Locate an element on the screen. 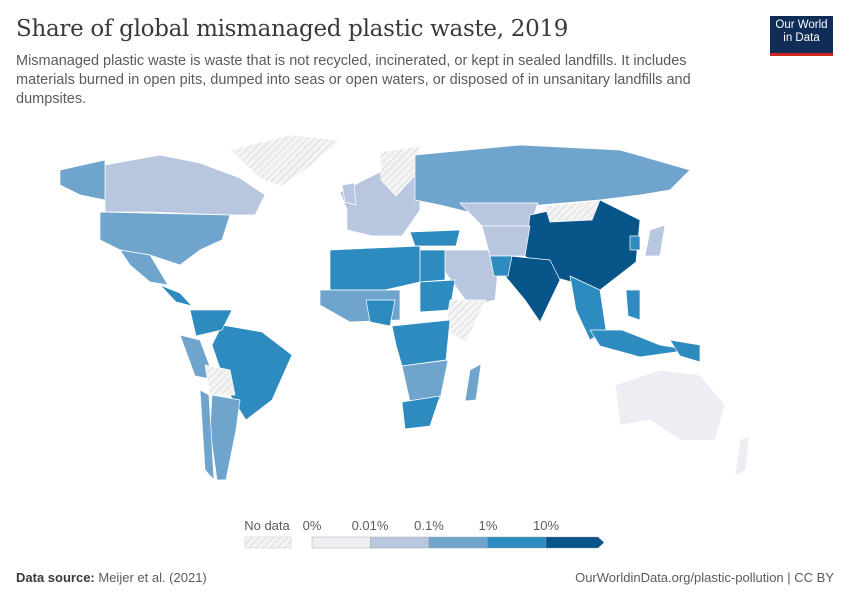 The width and height of the screenshot is (850, 600). region-bolivia is located at coordinates (220, 380).